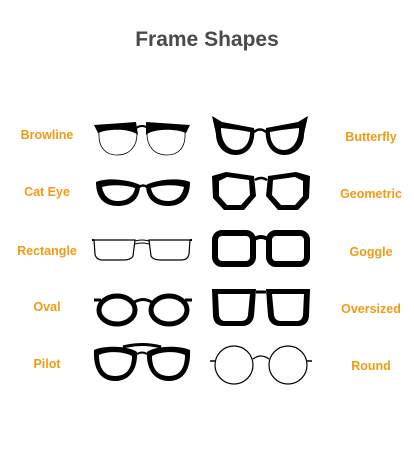 This screenshot has width=414, height=450. I want to click on label-rectangle: Rectangle, so click(47, 251).